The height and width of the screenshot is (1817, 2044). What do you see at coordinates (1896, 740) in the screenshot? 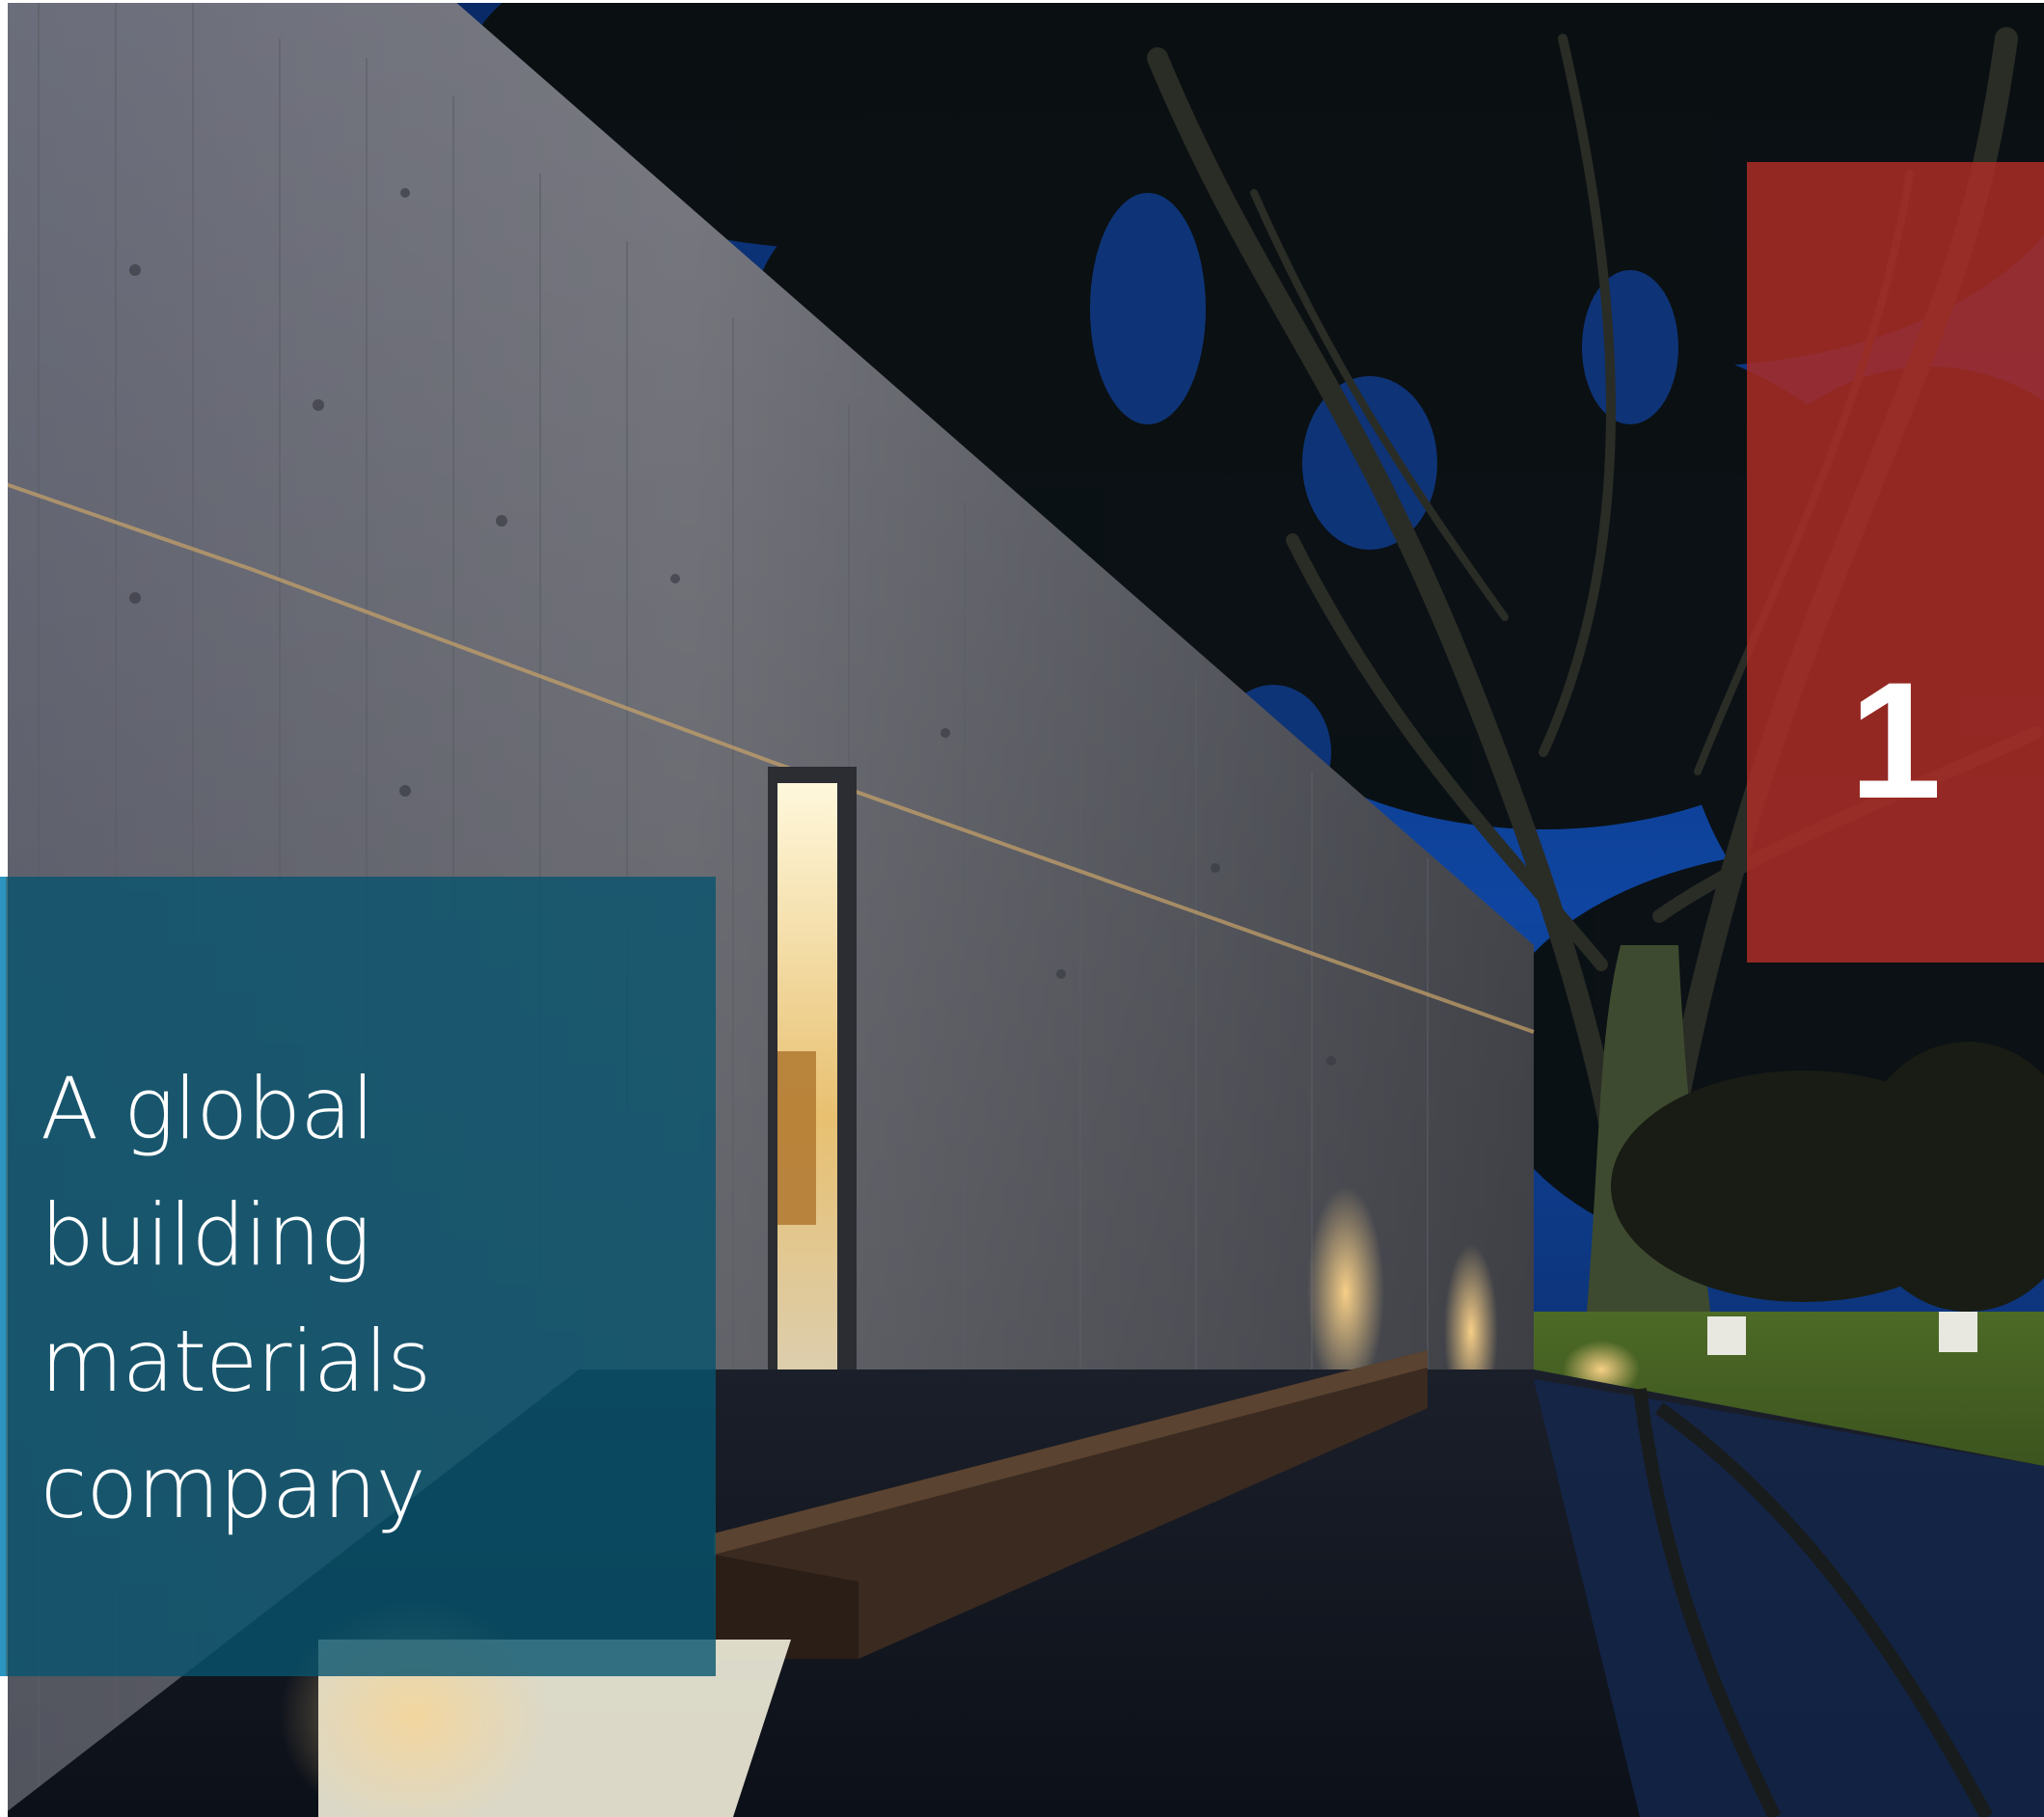
I see `chapter-number: 1` at bounding box center [1896, 740].